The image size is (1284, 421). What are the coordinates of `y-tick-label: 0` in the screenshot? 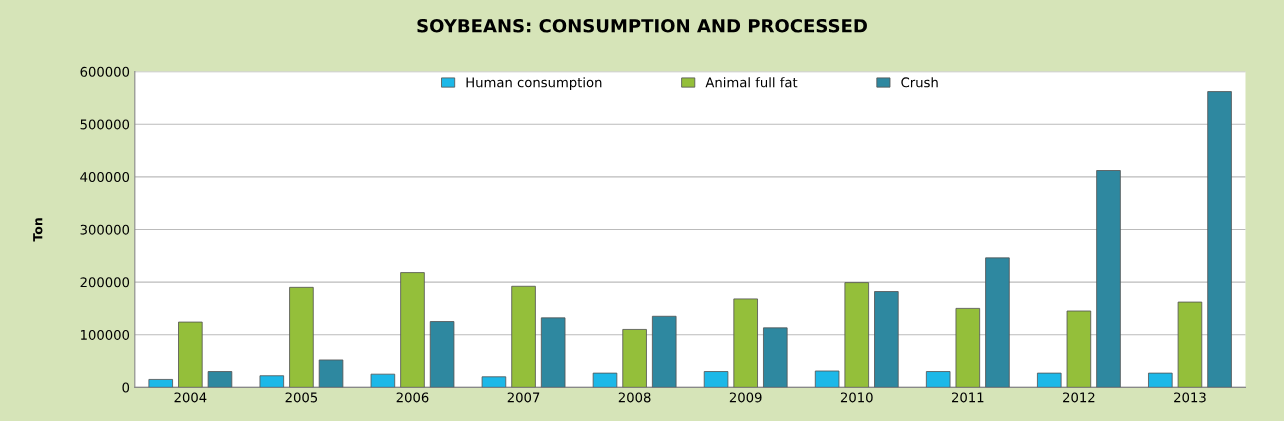 It's located at (126, 387).